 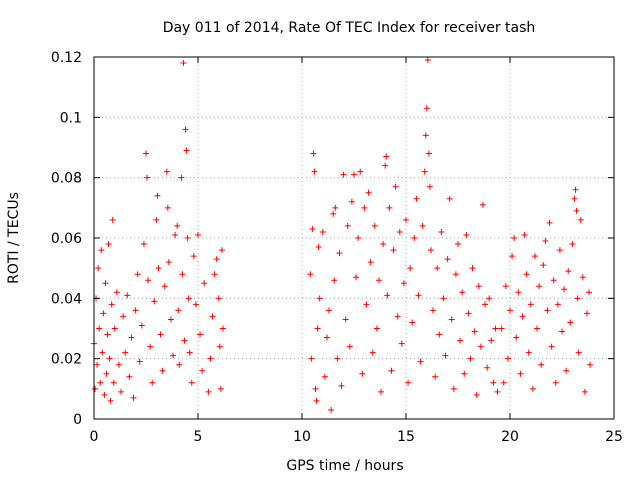 I want to click on y-tick-label: 0.04, so click(x=66, y=299).